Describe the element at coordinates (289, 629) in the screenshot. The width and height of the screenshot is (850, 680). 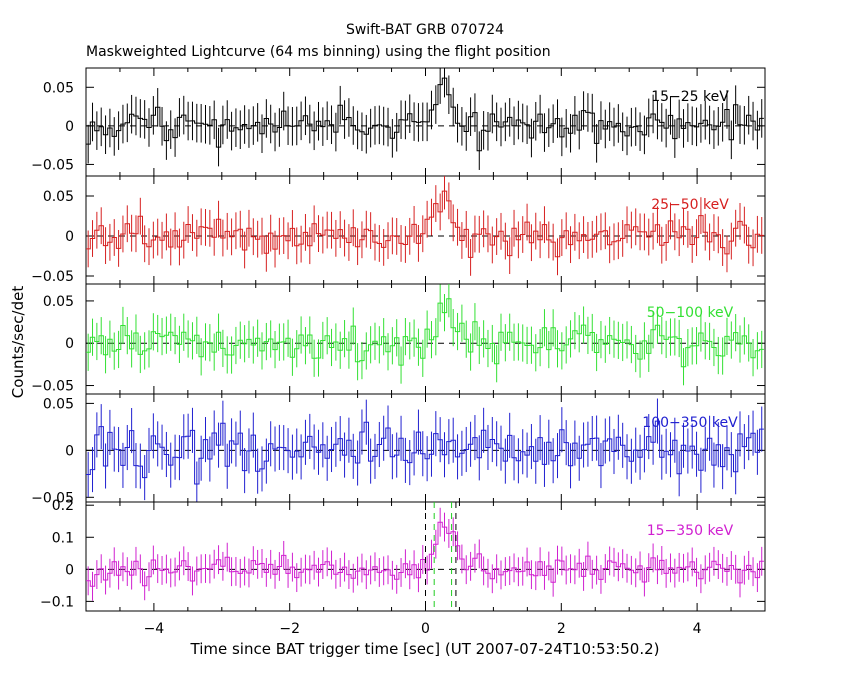
I see `x-tick-label: −2` at that location.